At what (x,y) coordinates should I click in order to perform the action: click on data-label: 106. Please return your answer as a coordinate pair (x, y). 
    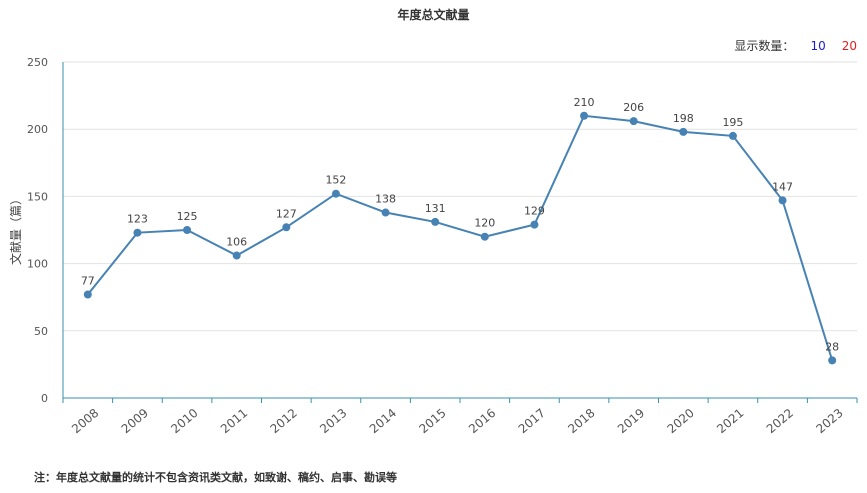
    Looking at the image, I should click on (236, 242).